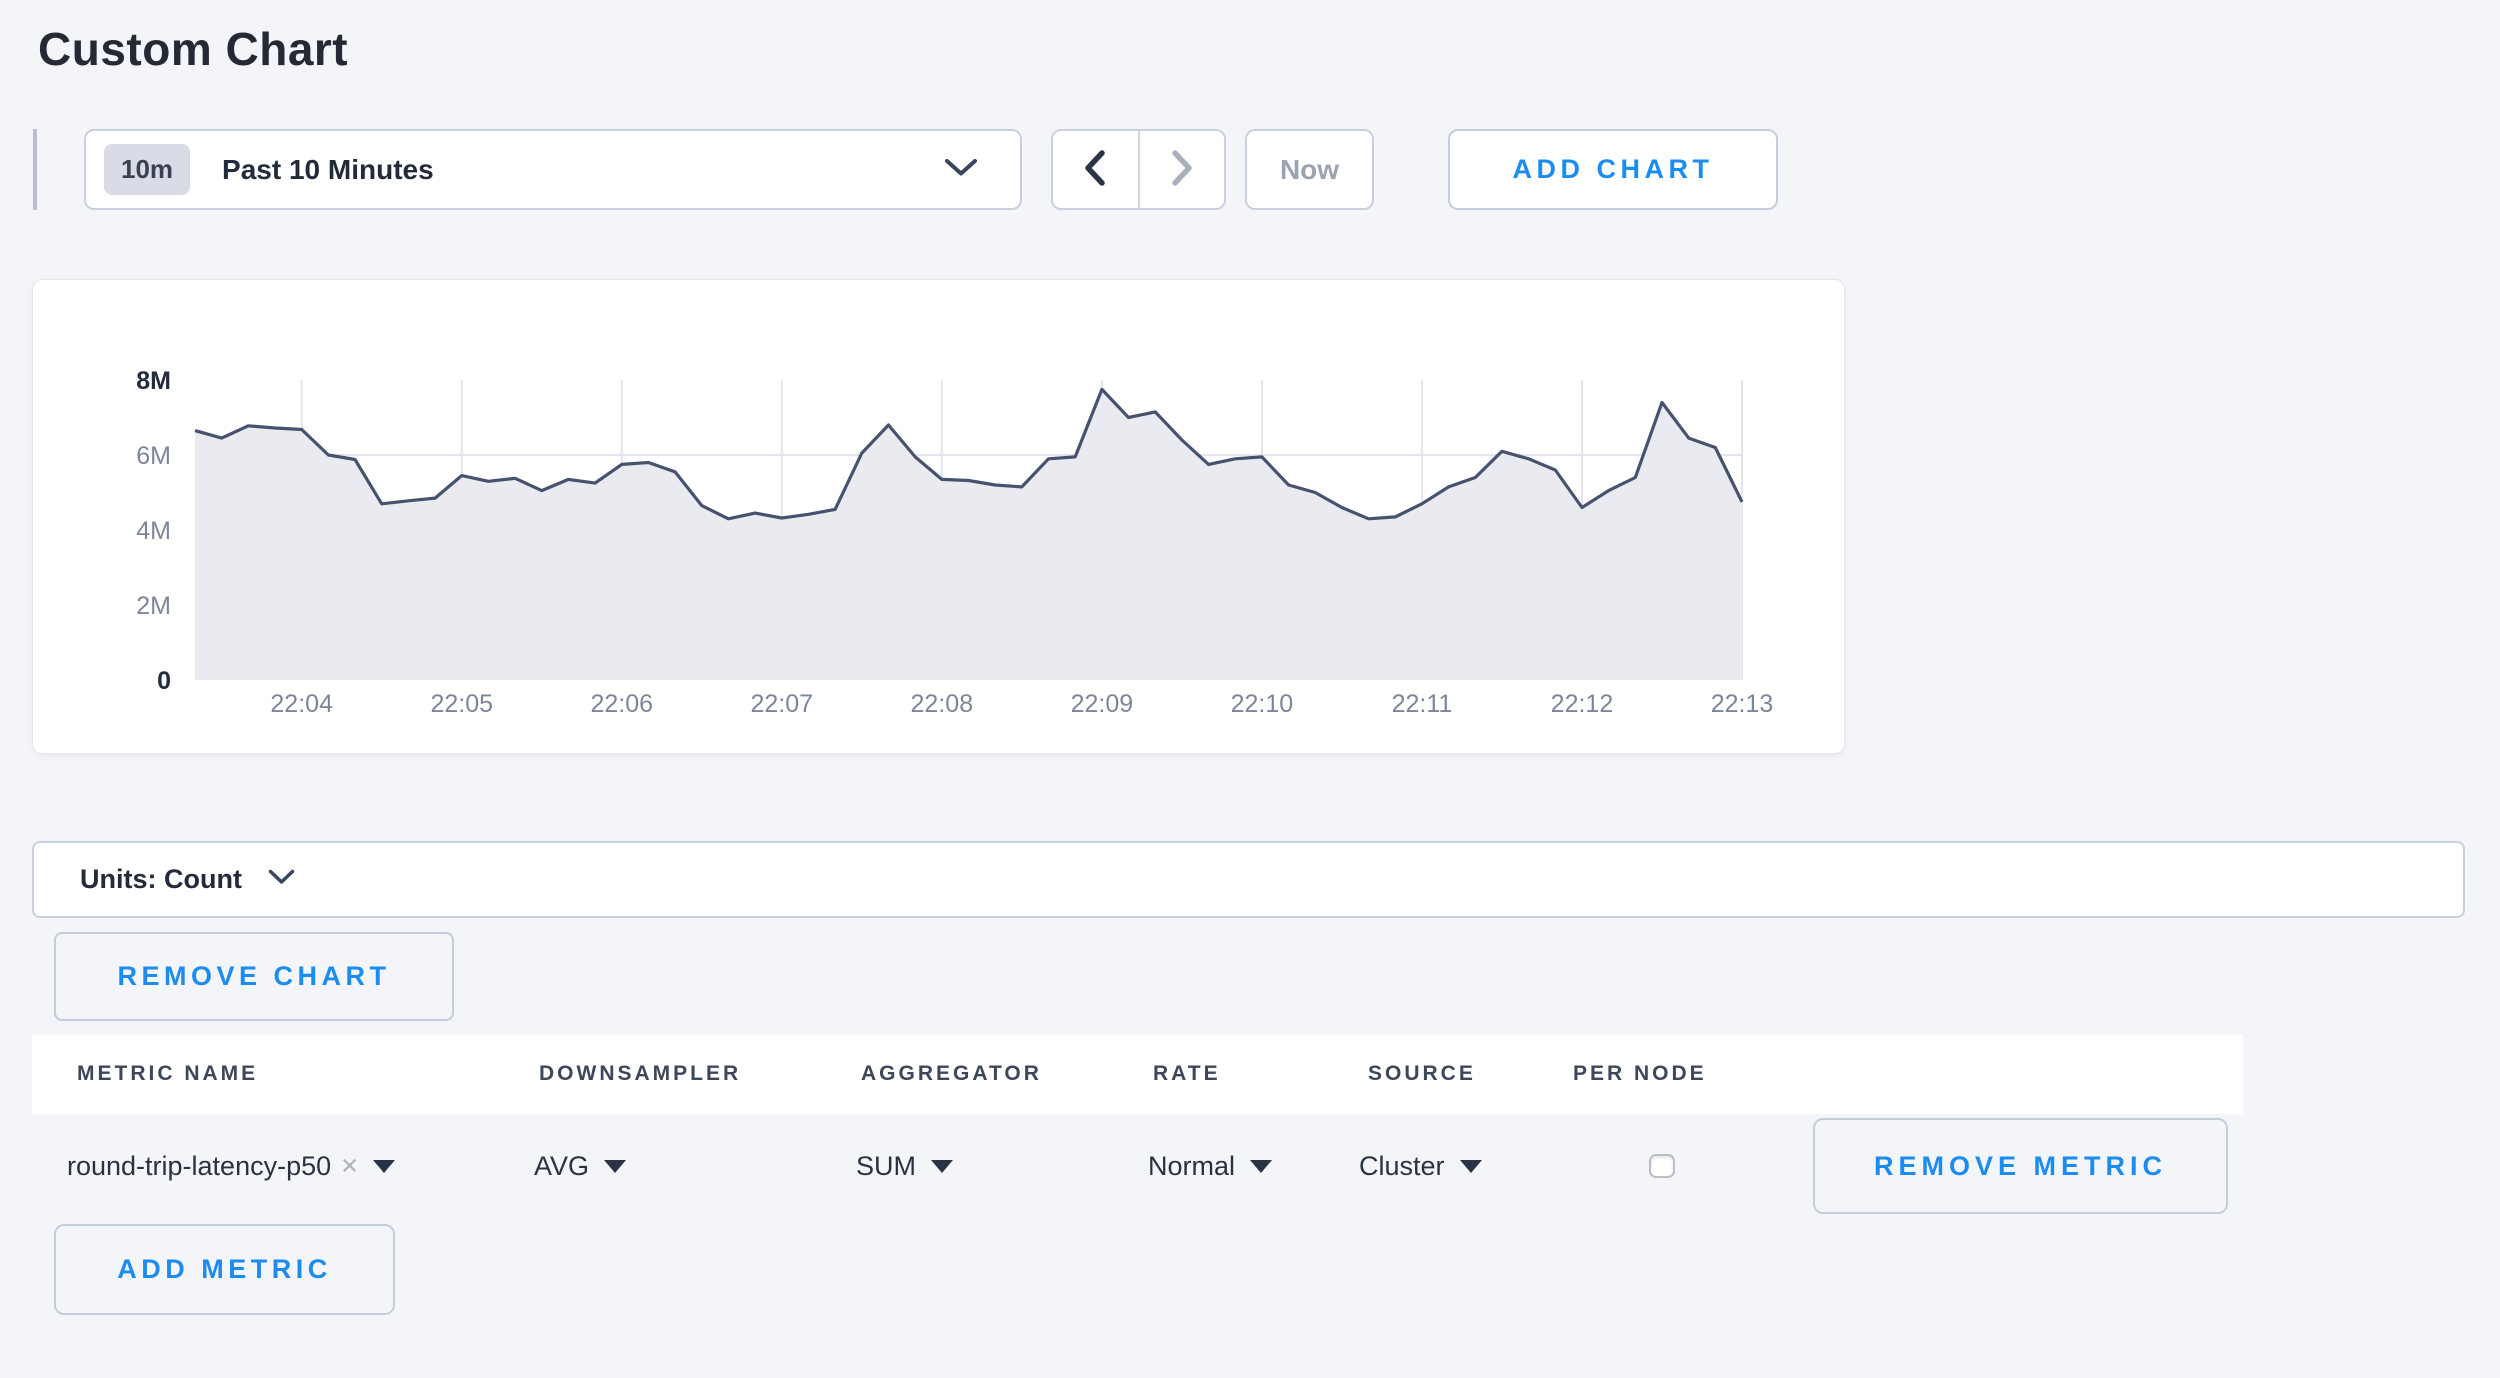 The width and height of the screenshot is (2500, 1378). Describe the element at coordinates (640, 1073) in the screenshot. I see `column-header-downsampler: DOWNSAMPLER` at that location.